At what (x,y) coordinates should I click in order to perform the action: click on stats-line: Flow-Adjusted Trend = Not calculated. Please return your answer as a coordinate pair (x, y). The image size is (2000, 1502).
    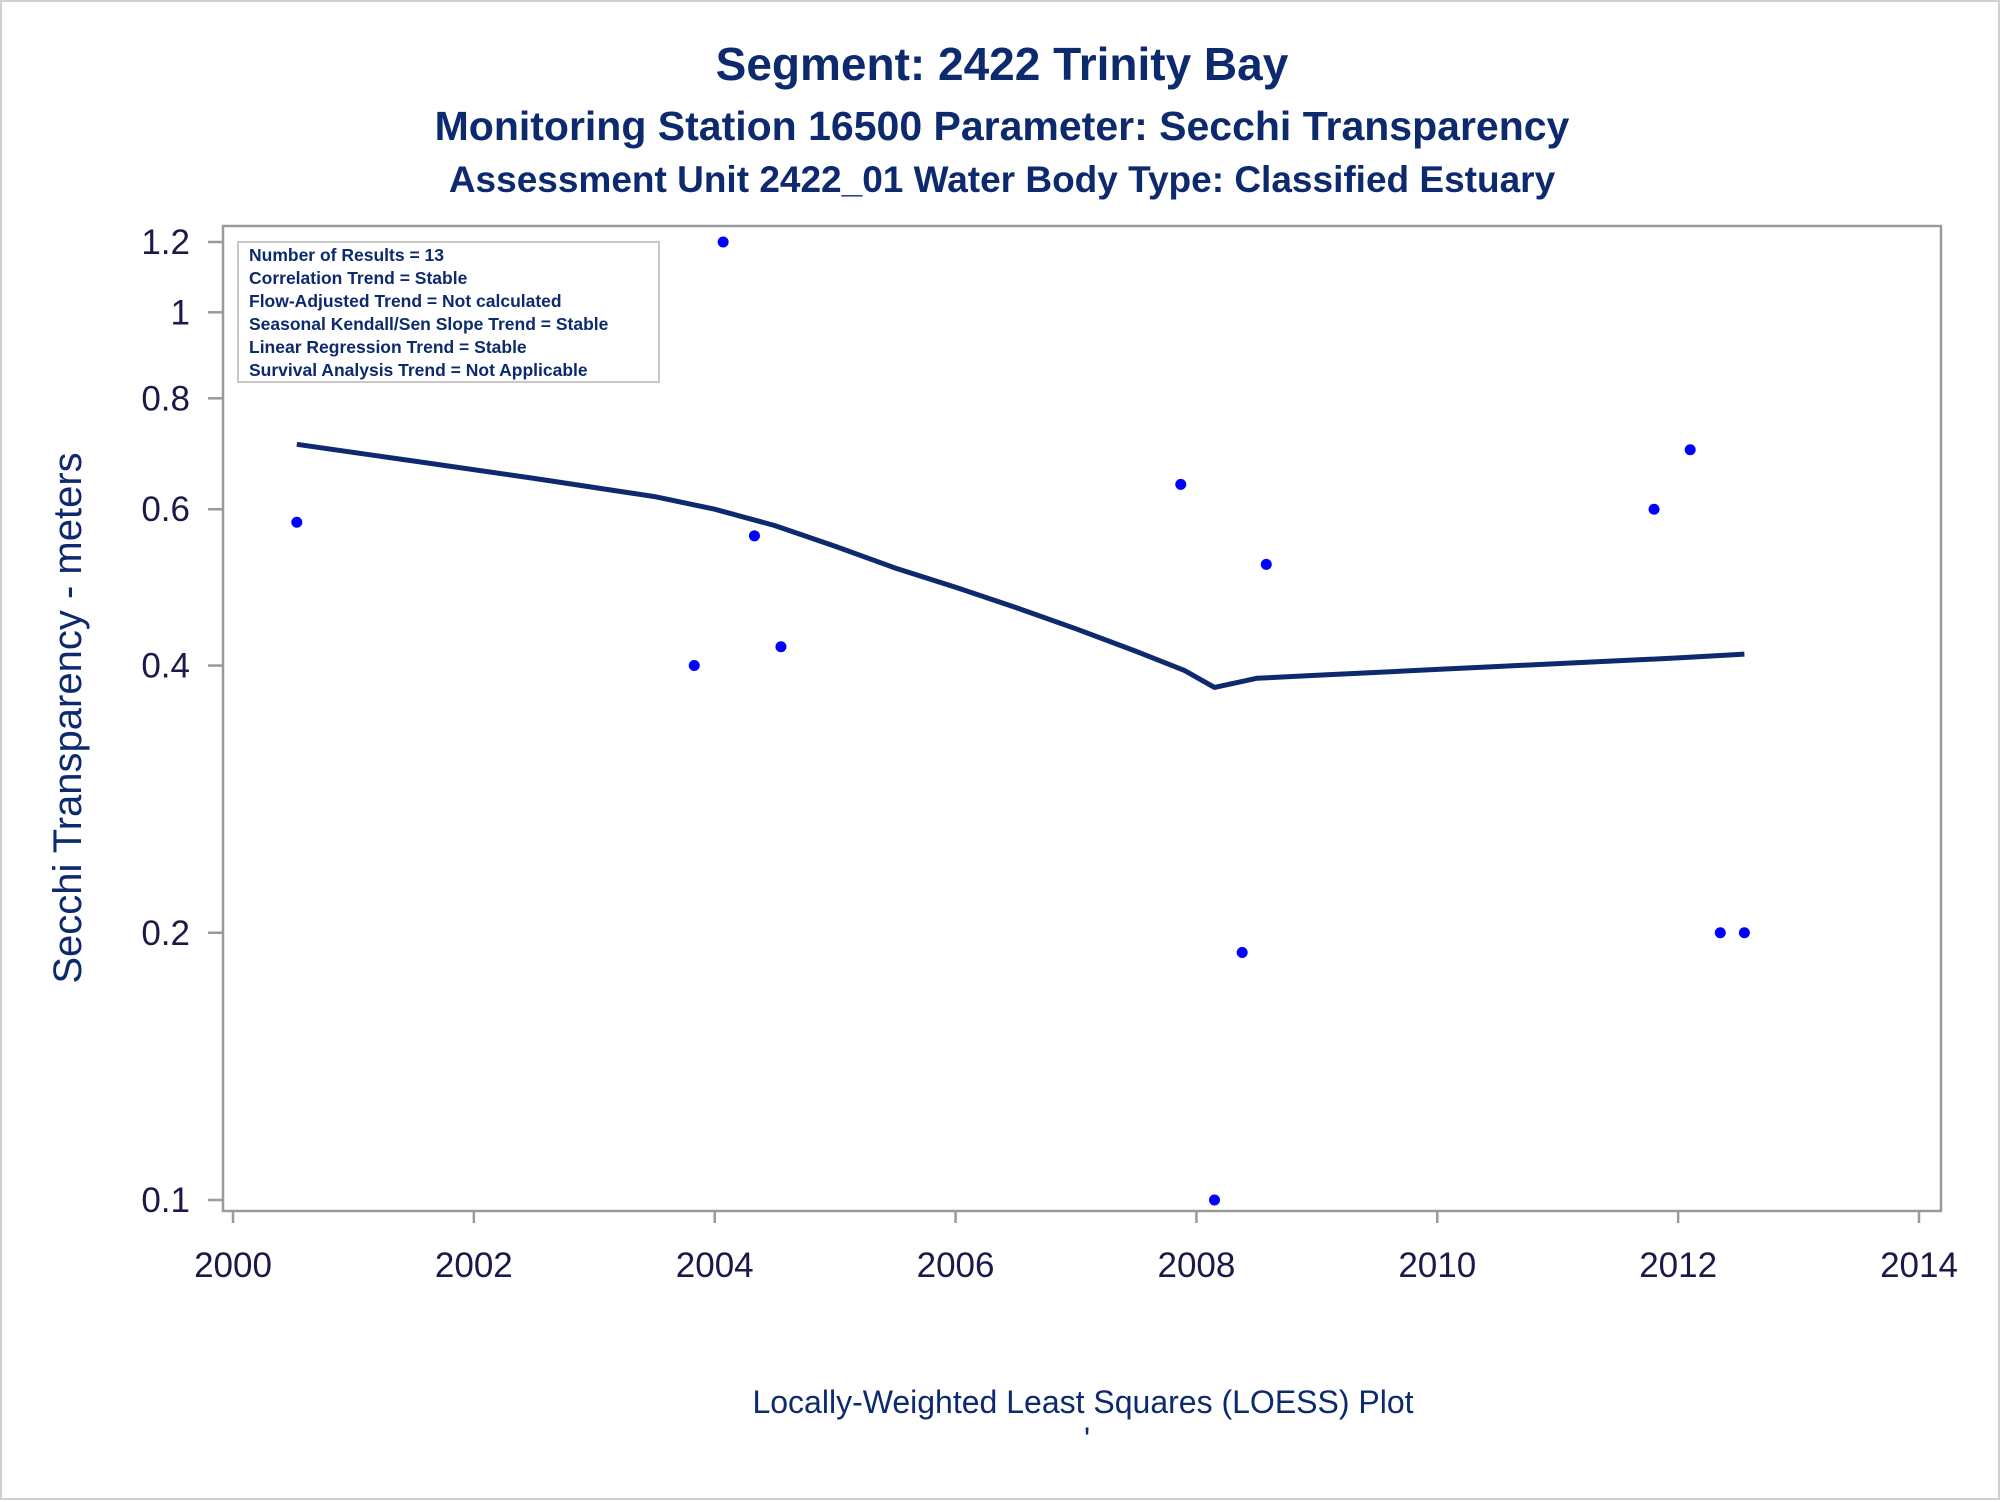
    Looking at the image, I should click on (405, 301).